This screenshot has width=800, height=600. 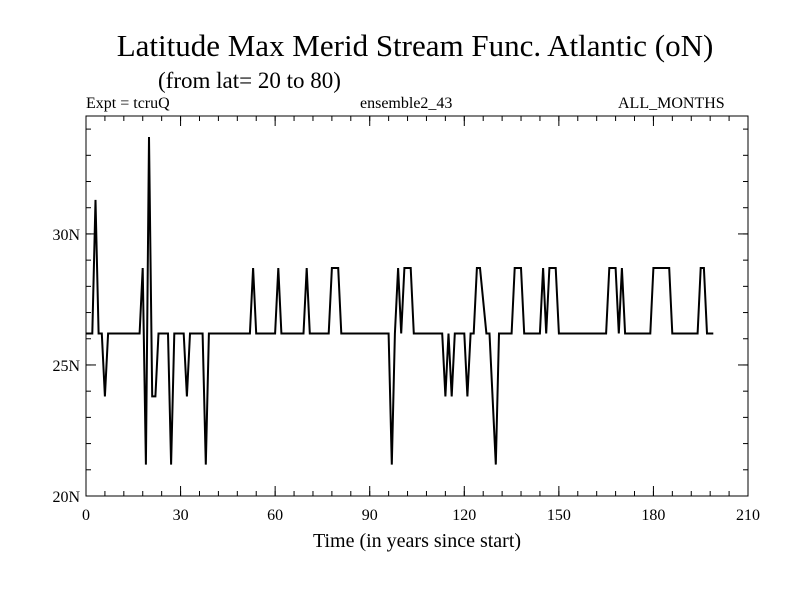 What do you see at coordinates (66, 366) in the screenshot?
I see `y-tick-label: 25N` at bounding box center [66, 366].